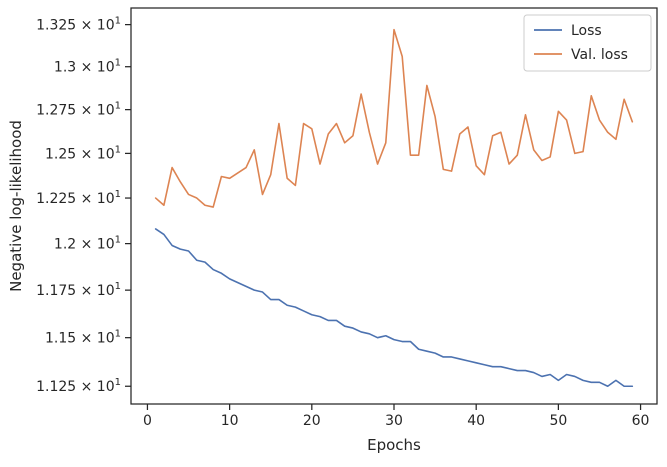 The image size is (667, 467). I want to click on x-axis-label: Epochs, so click(394, 445).